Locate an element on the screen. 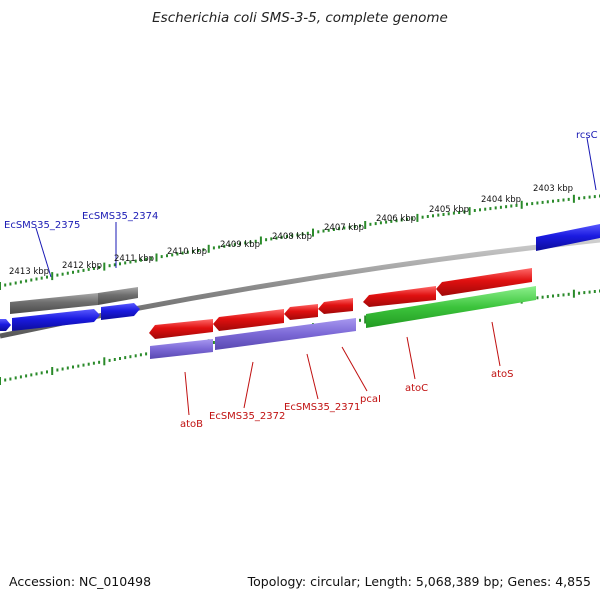 The height and width of the screenshot is (600, 600). gene-ecsms35-2374-gray is located at coordinates (118, 296).